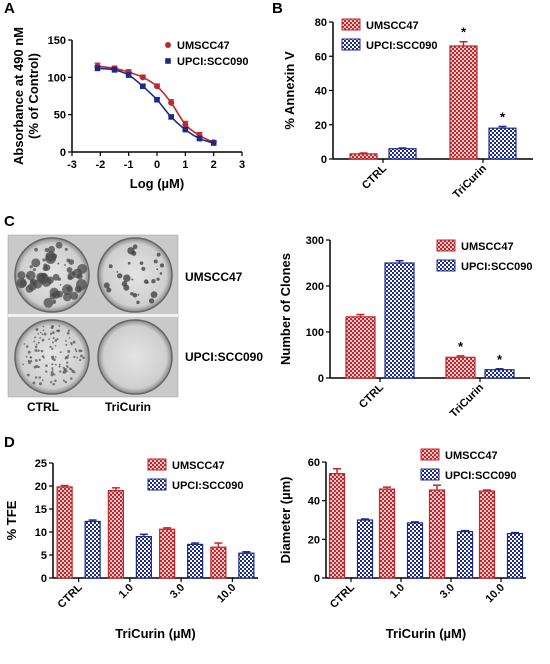 This screenshot has height=664, width=550. What do you see at coordinates (374, 176) in the screenshot?
I see `x-tick-label: CTRL` at bounding box center [374, 176].